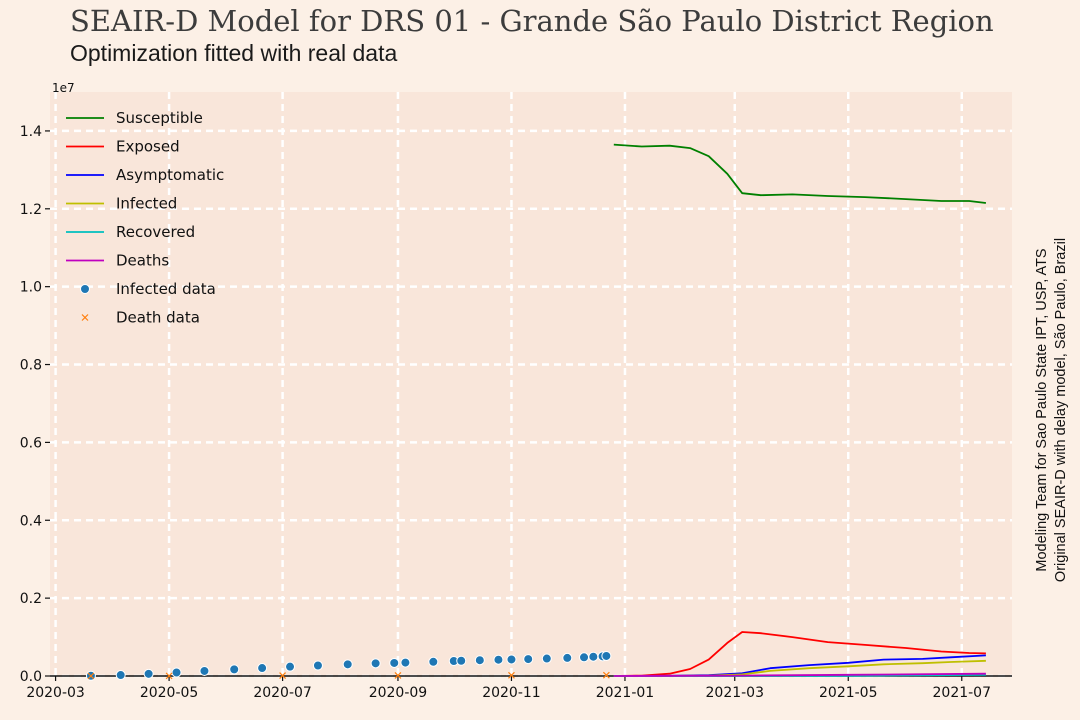  I want to click on legend-label: Exposed, so click(148, 147).